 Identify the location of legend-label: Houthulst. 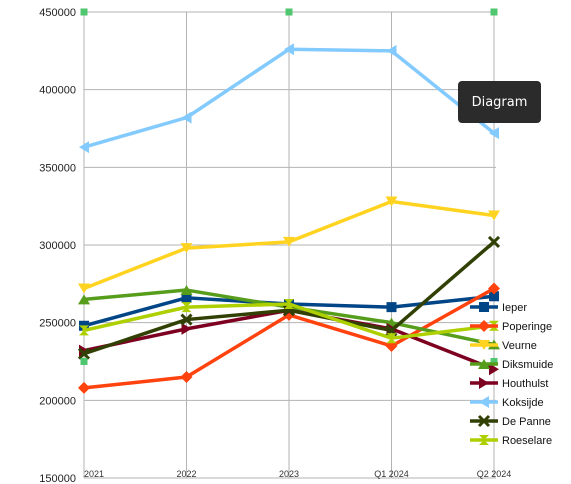
(525, 384).